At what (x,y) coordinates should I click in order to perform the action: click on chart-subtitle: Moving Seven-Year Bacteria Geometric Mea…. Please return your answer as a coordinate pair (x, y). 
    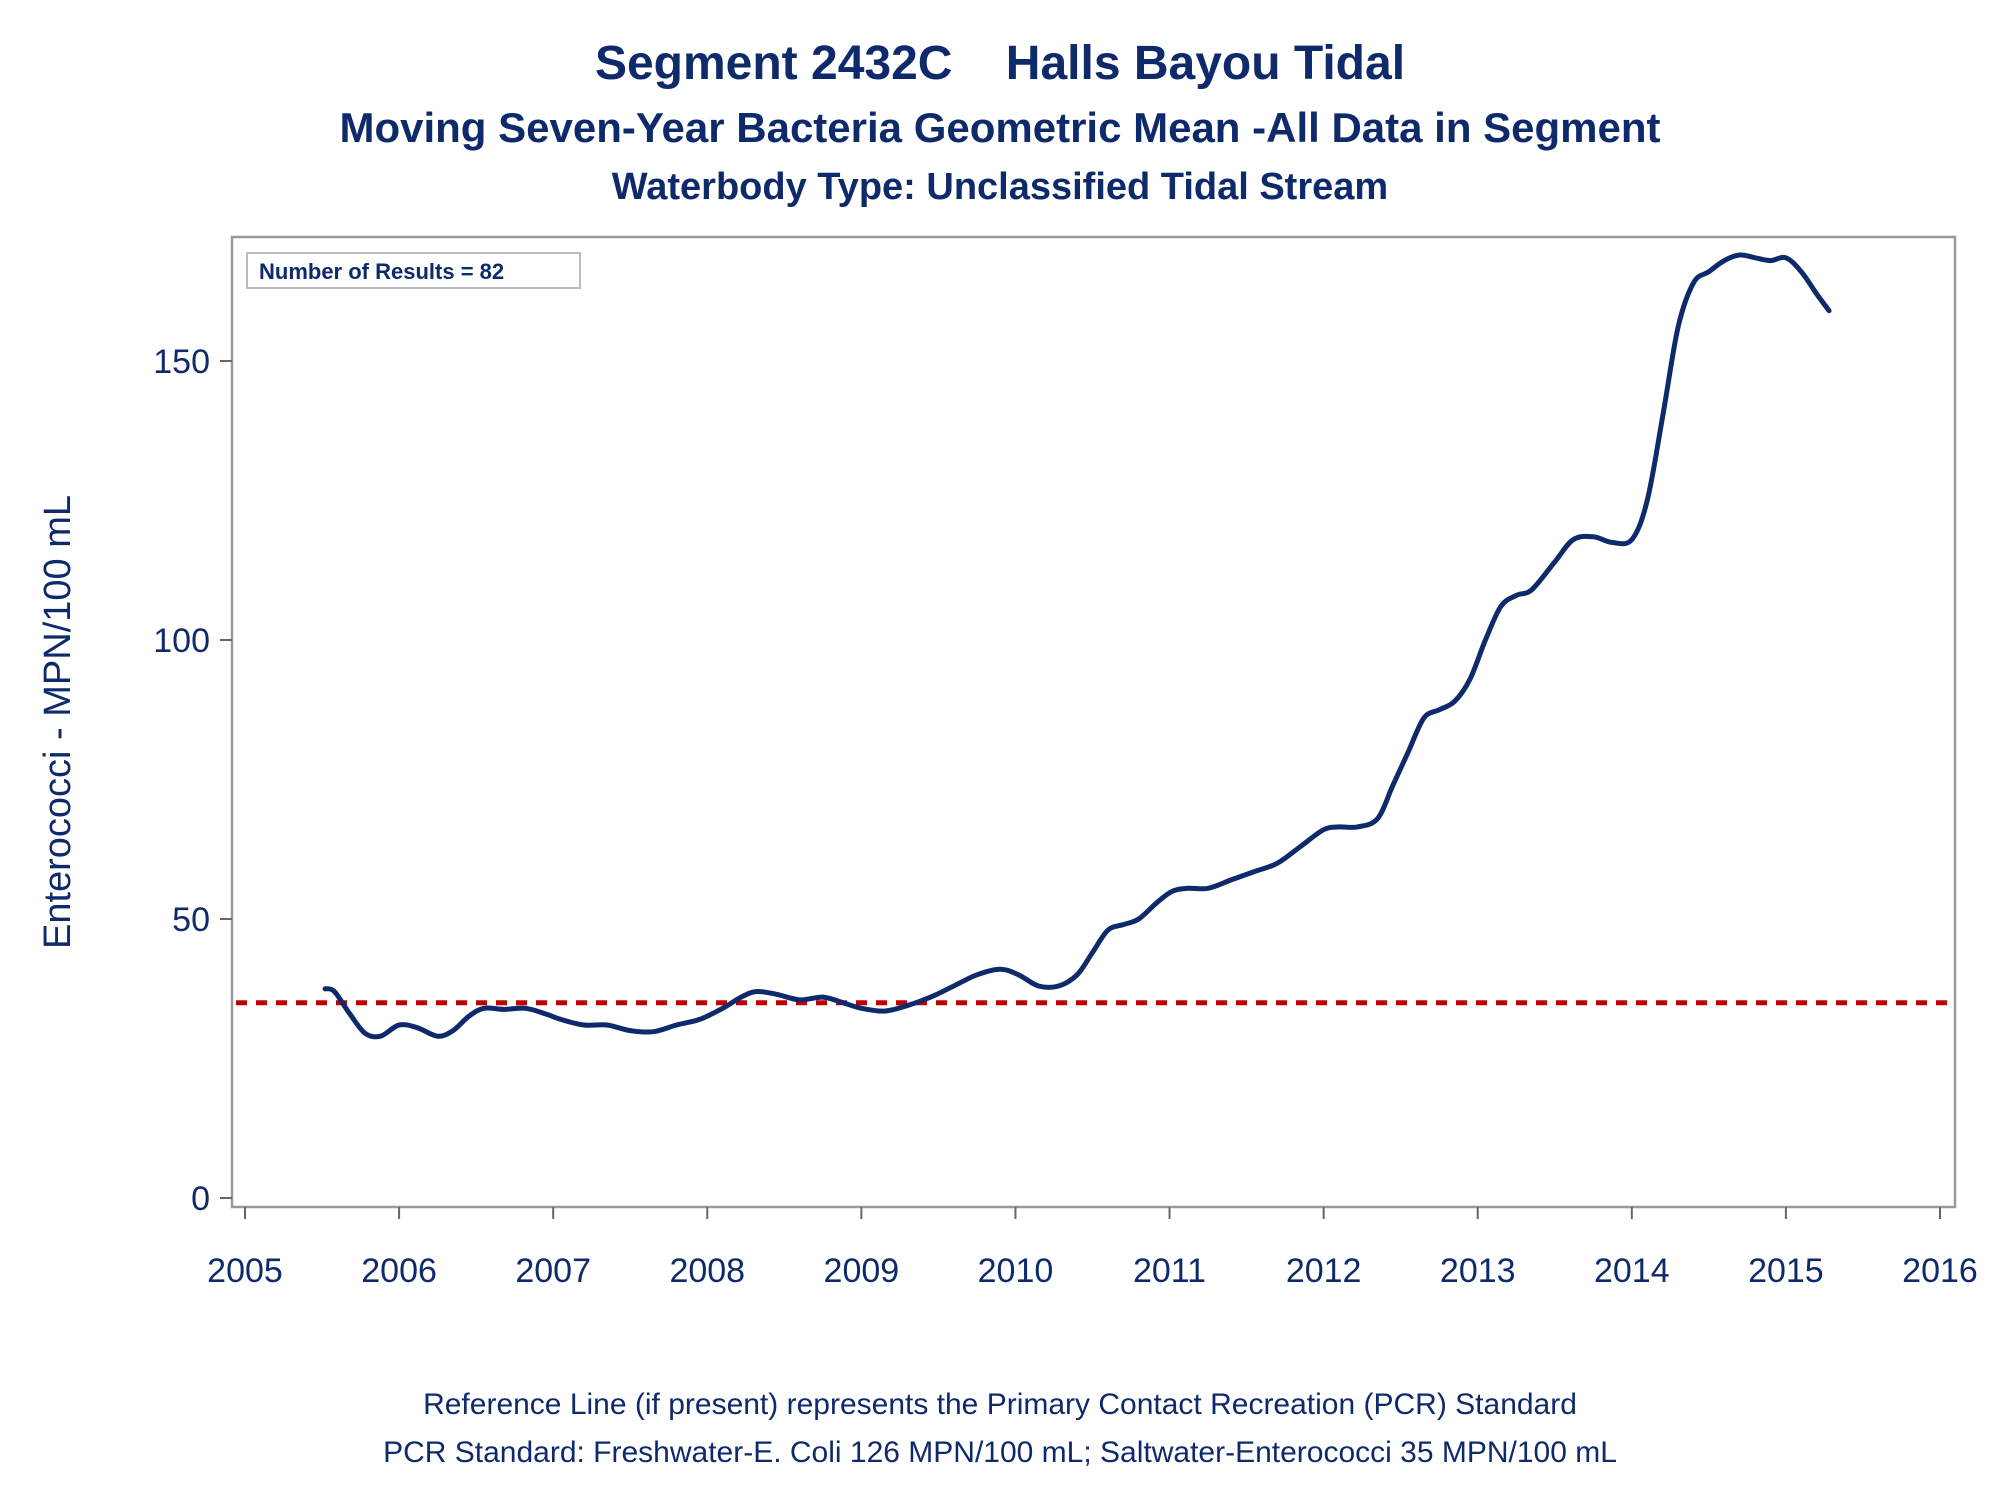
    Looking at the image, I should click on (1000, 127).